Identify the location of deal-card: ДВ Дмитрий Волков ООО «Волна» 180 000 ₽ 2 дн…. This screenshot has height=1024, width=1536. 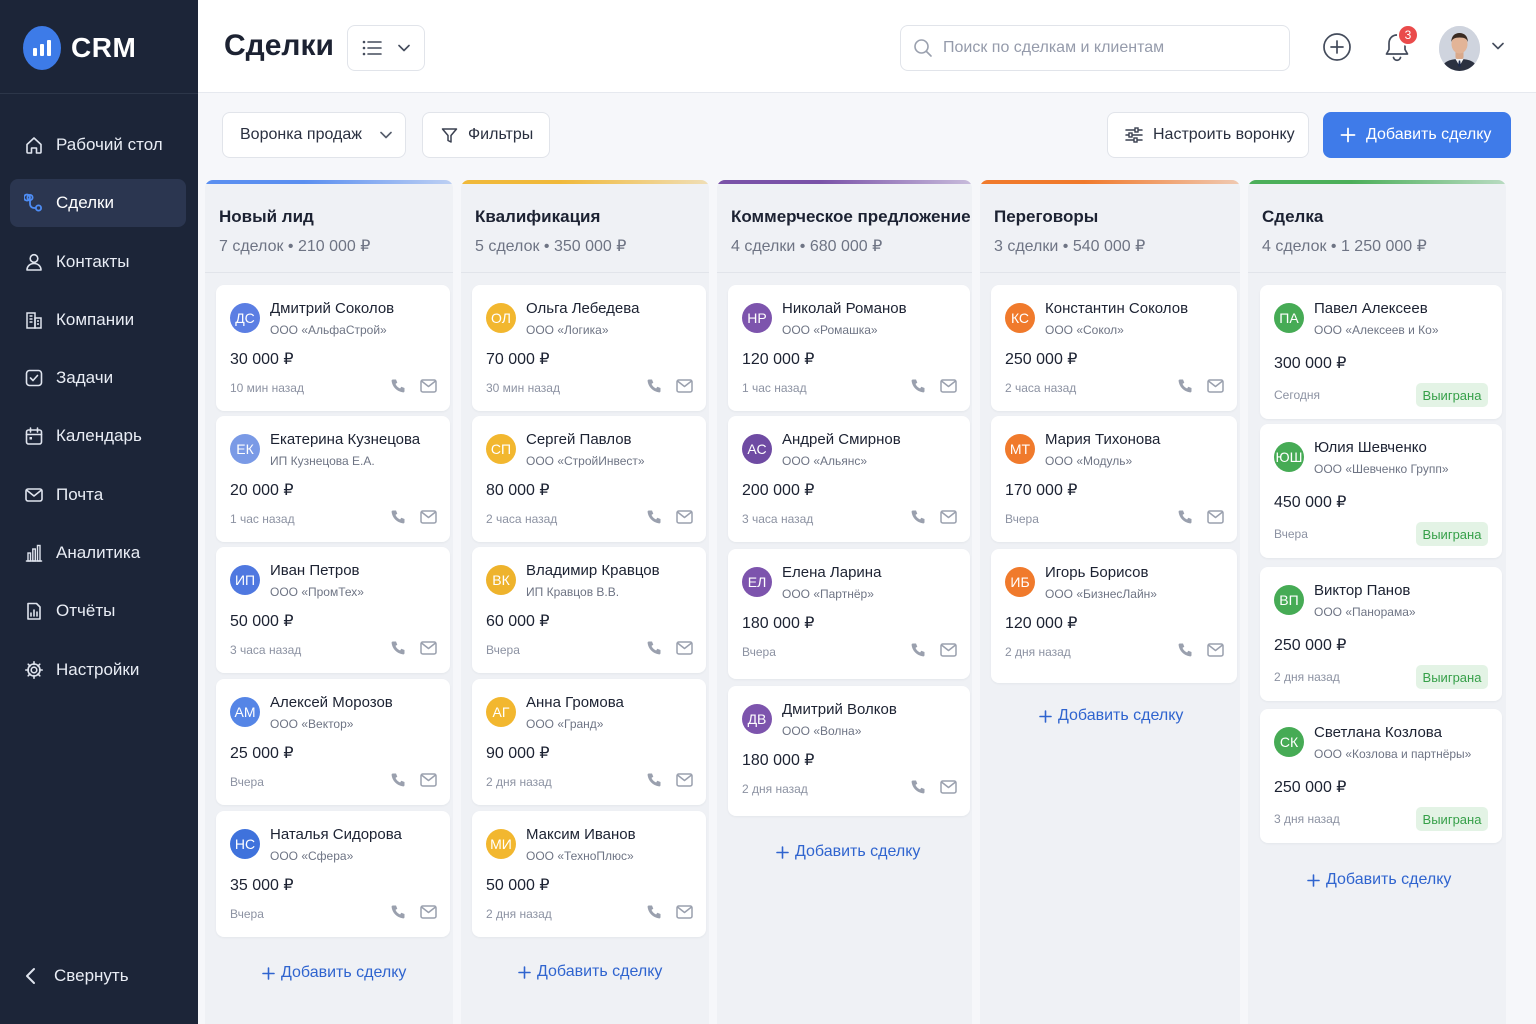
(849, 751).